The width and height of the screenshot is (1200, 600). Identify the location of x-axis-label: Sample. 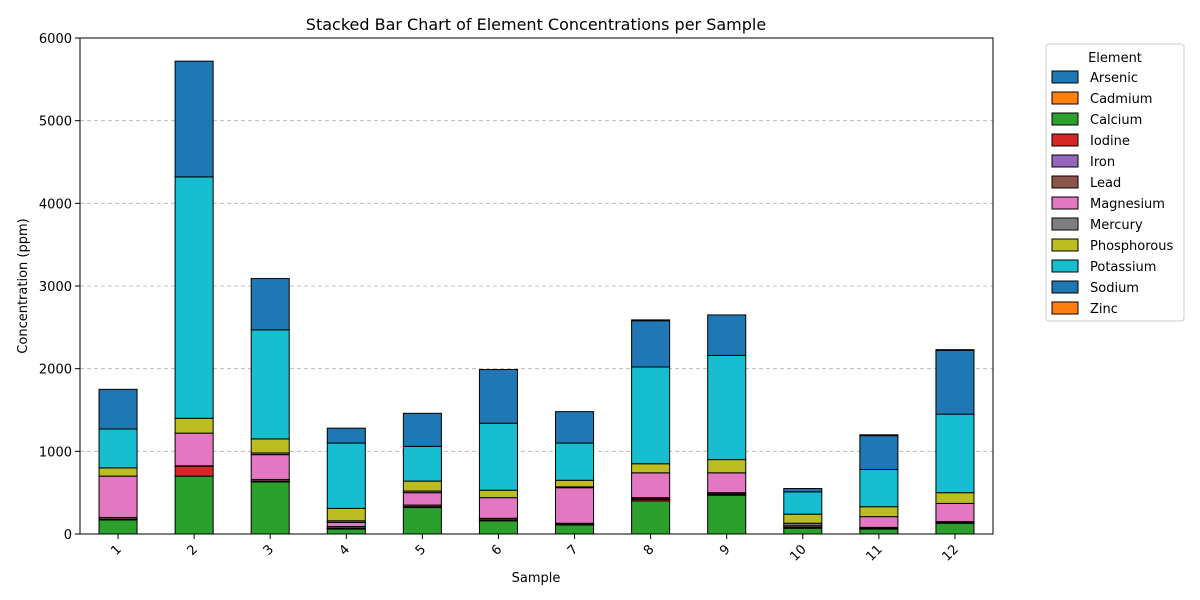
(536, 578).